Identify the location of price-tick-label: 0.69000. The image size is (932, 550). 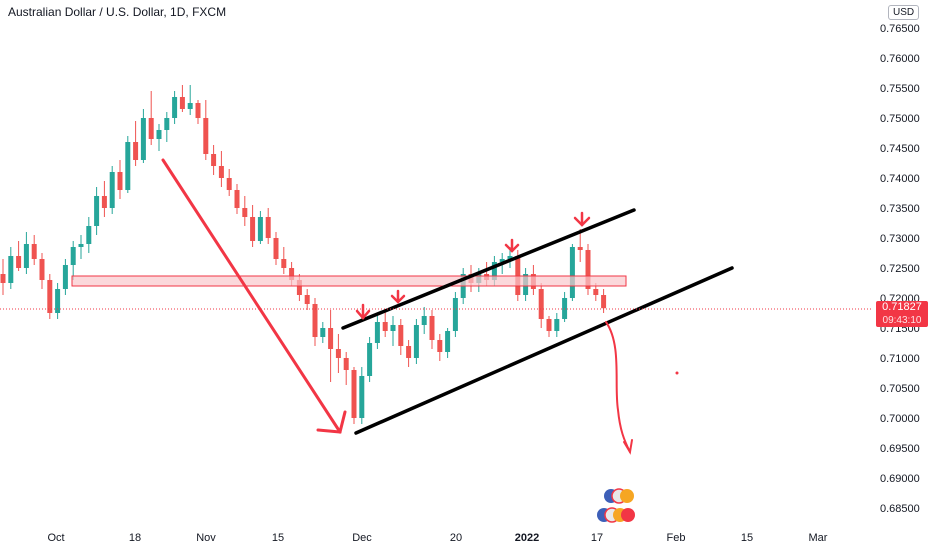
(900, 479).